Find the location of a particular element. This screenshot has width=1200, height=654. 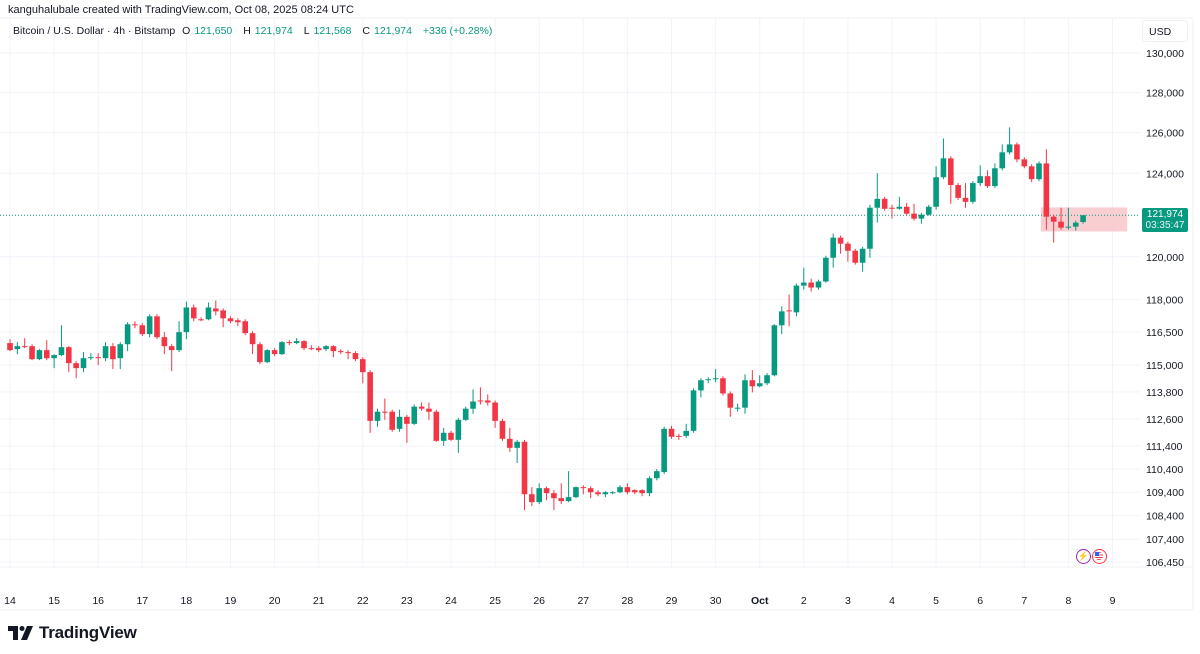

x-tick-label: 7 is located at coordinates (1024, 601).